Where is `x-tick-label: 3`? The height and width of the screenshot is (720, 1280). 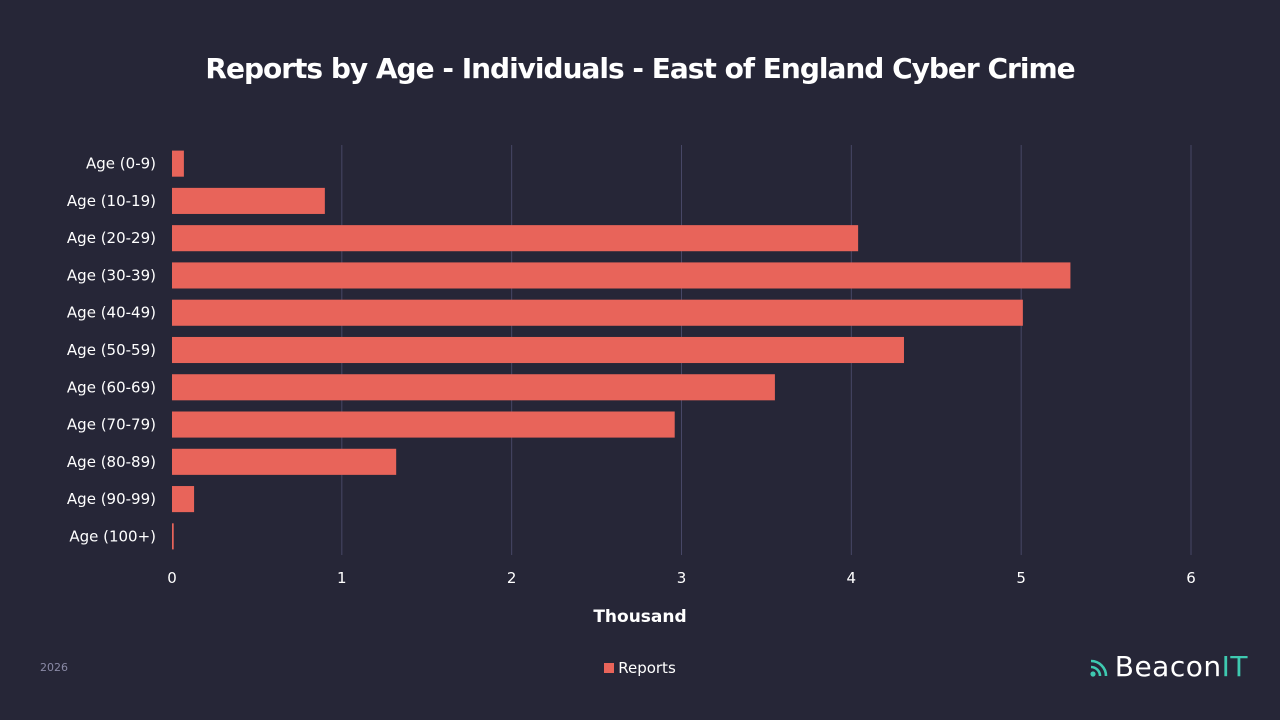 x-tick-label: 3 is located at coordinates (682, 578).